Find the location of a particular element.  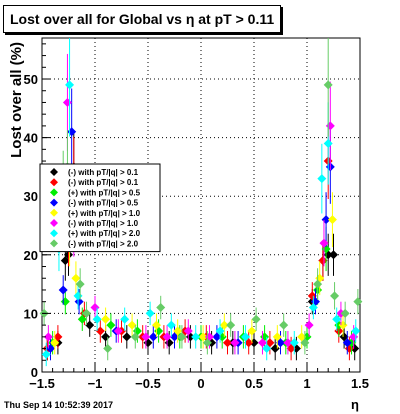

legend-label: (+) with pT/|q| > 2.0 is located at coordinates (104, 233).